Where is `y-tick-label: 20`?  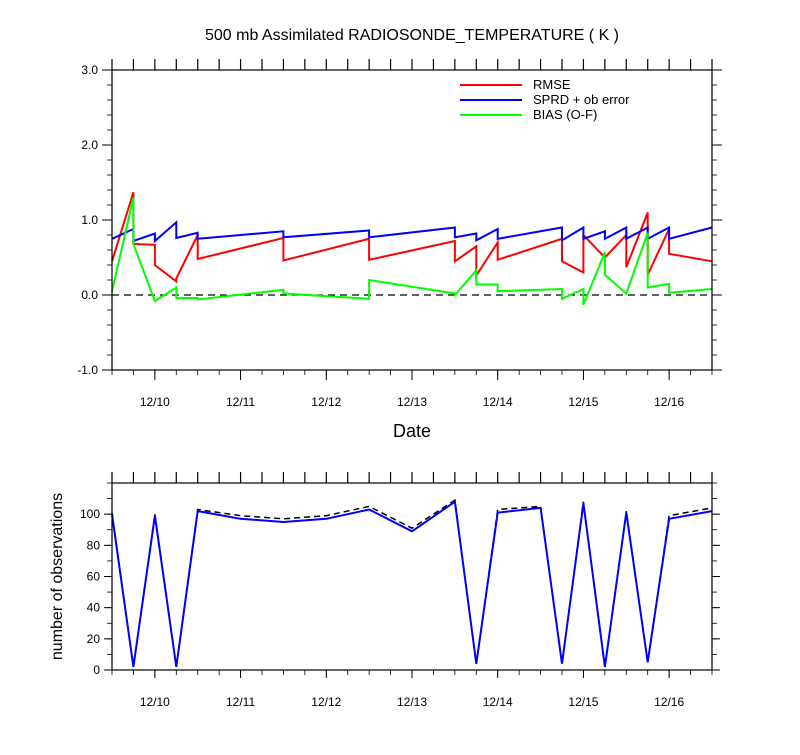
y-tick-label: 20 is located at coordinates (94, 639).